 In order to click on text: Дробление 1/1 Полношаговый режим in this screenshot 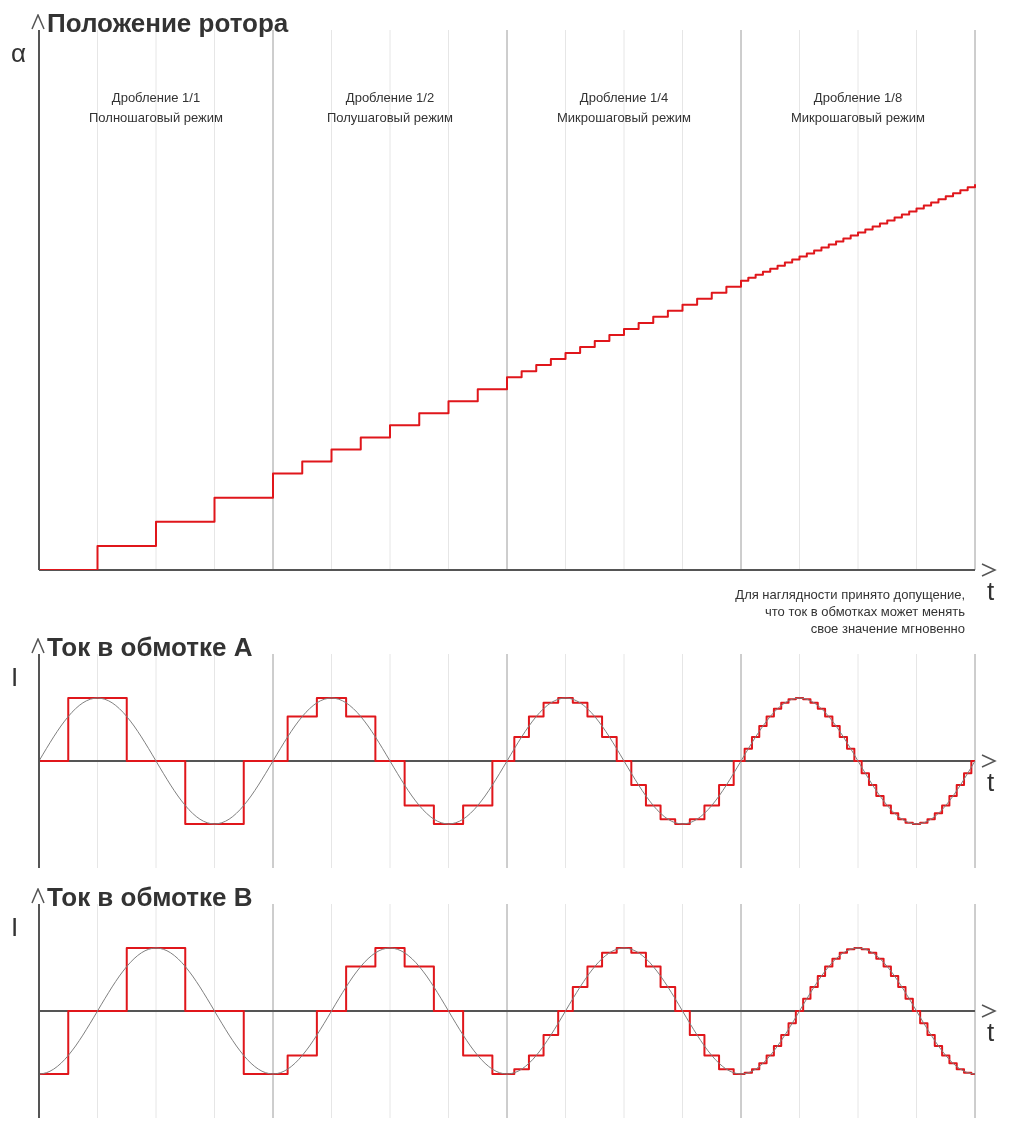, I will do `click(156, 108)`.